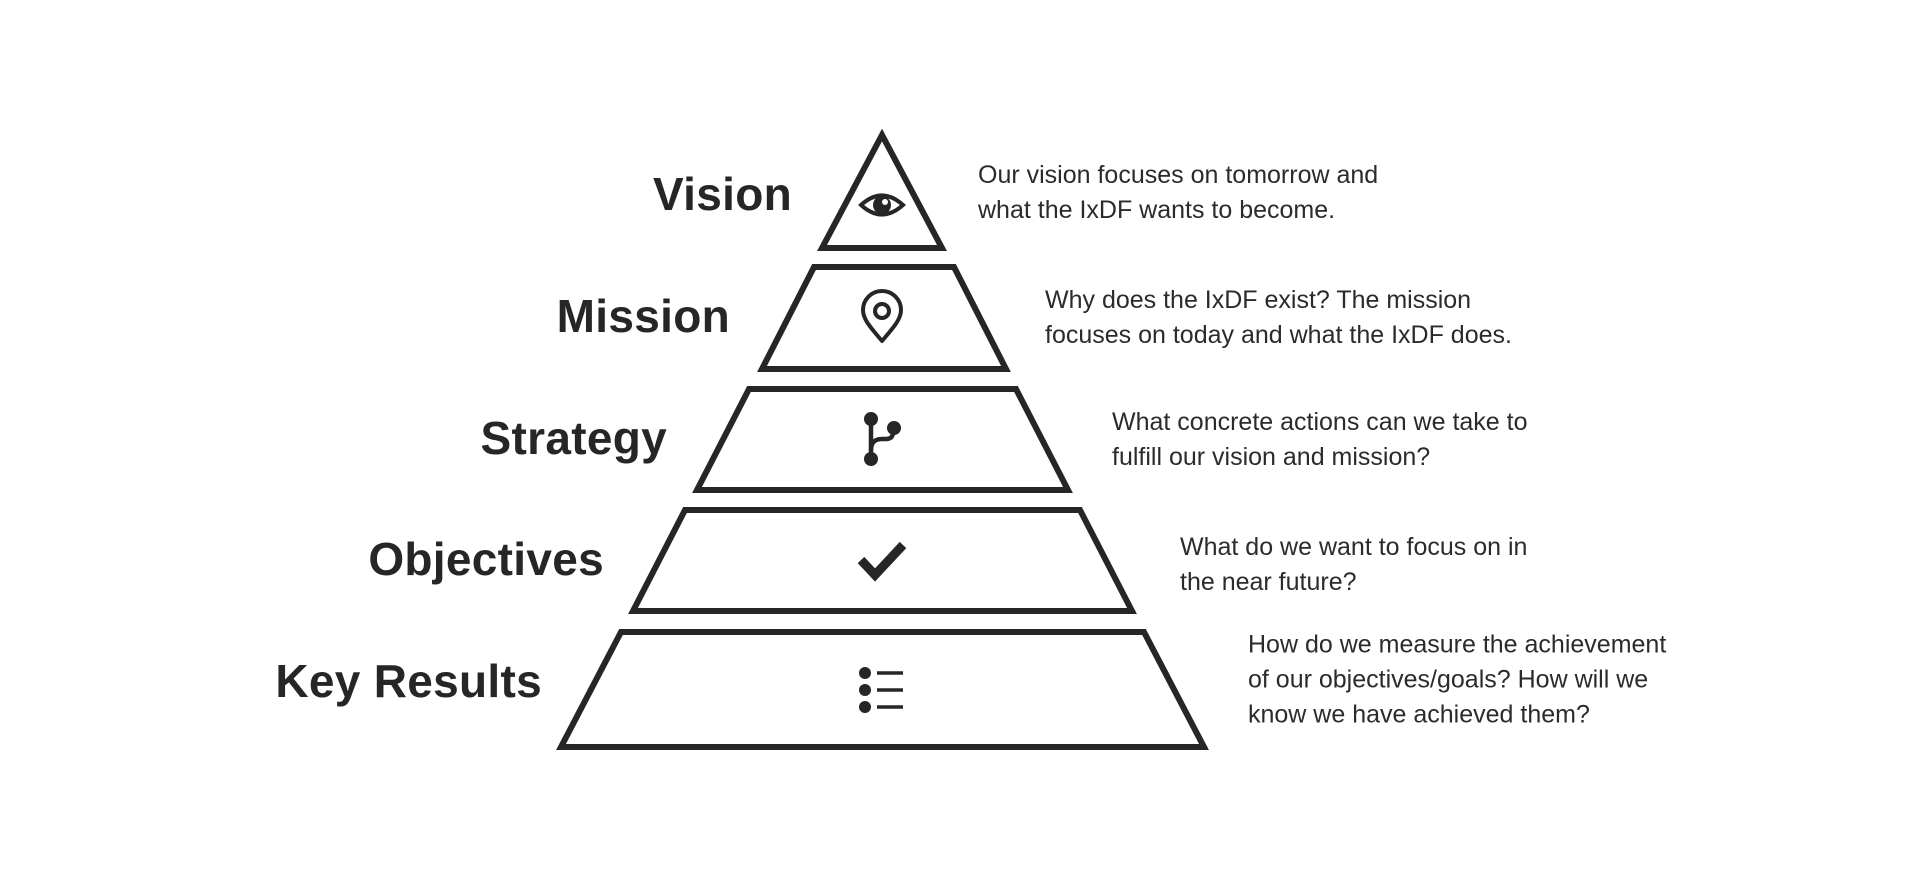 Image resolution: width=1920 pixels, height=873 pixels. I want to click on branch-icon, so click(882, 439).